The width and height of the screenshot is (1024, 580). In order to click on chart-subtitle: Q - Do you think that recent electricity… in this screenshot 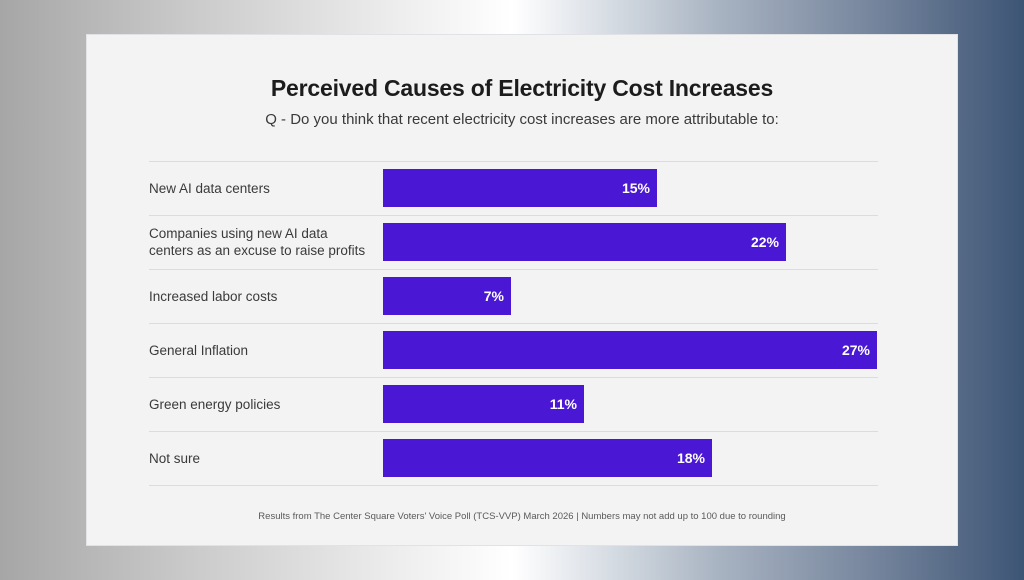, I will do `click(522, 119)`.